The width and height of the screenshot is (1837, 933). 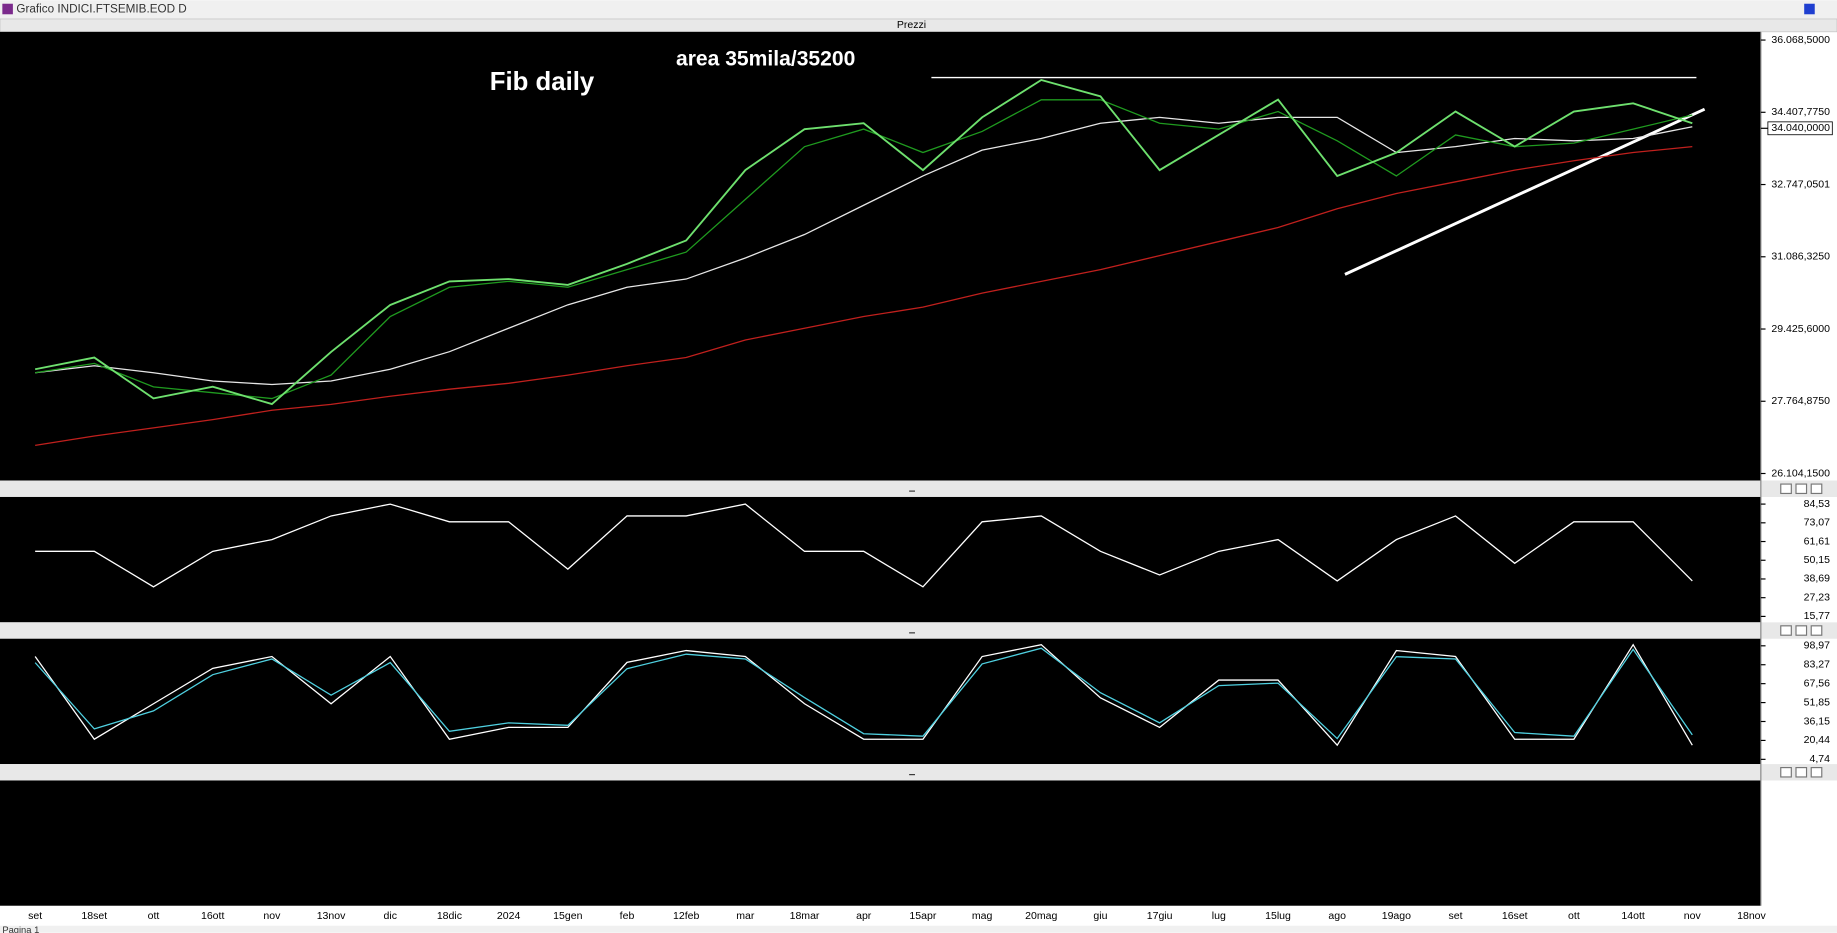 What do you see at coordinates (1278, 916) in the screenshot?
I see `x-tick-label: 15lug` at bounding box center [1278, 916].